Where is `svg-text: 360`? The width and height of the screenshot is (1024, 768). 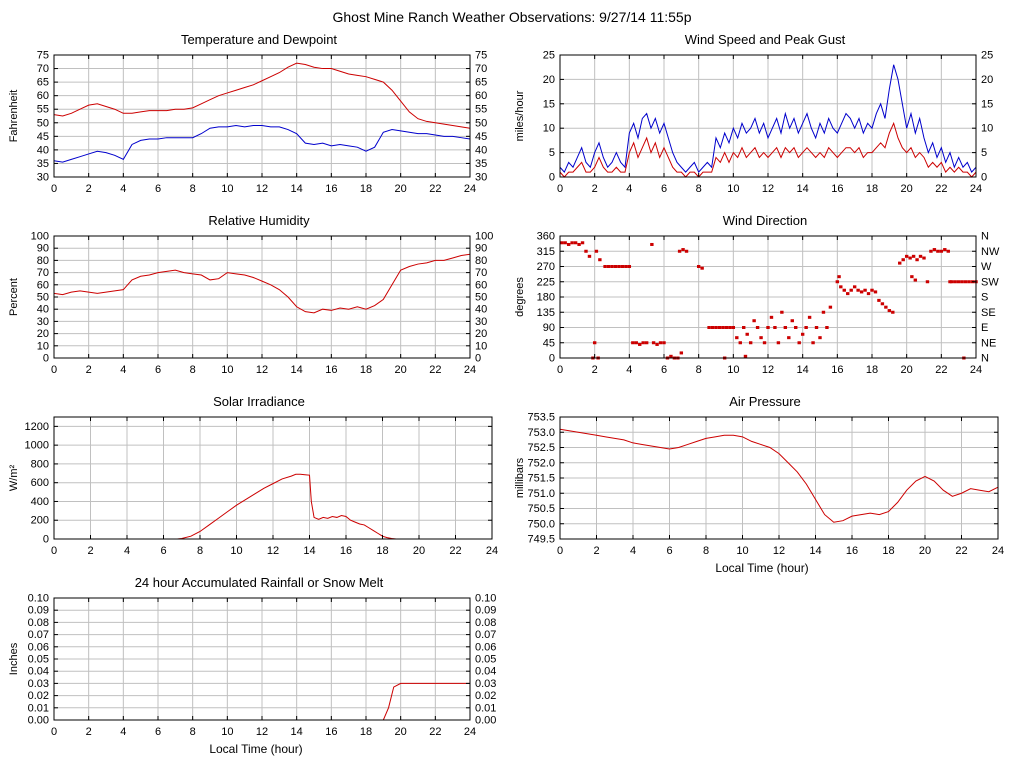
svg-text: 360 is located at coordinates (546, 237).